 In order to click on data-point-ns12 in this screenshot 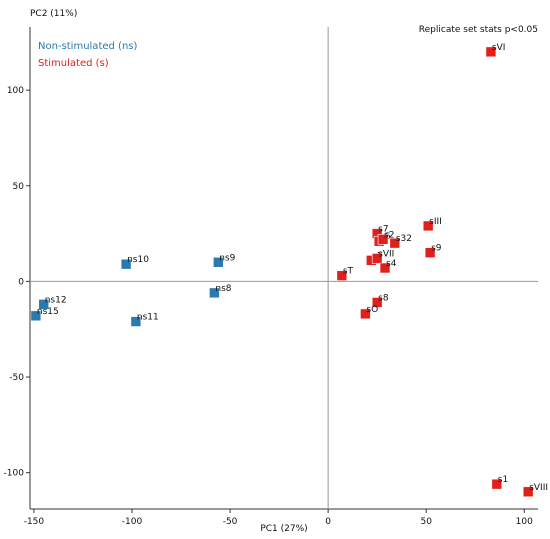, I will do `click(44, 304)`.